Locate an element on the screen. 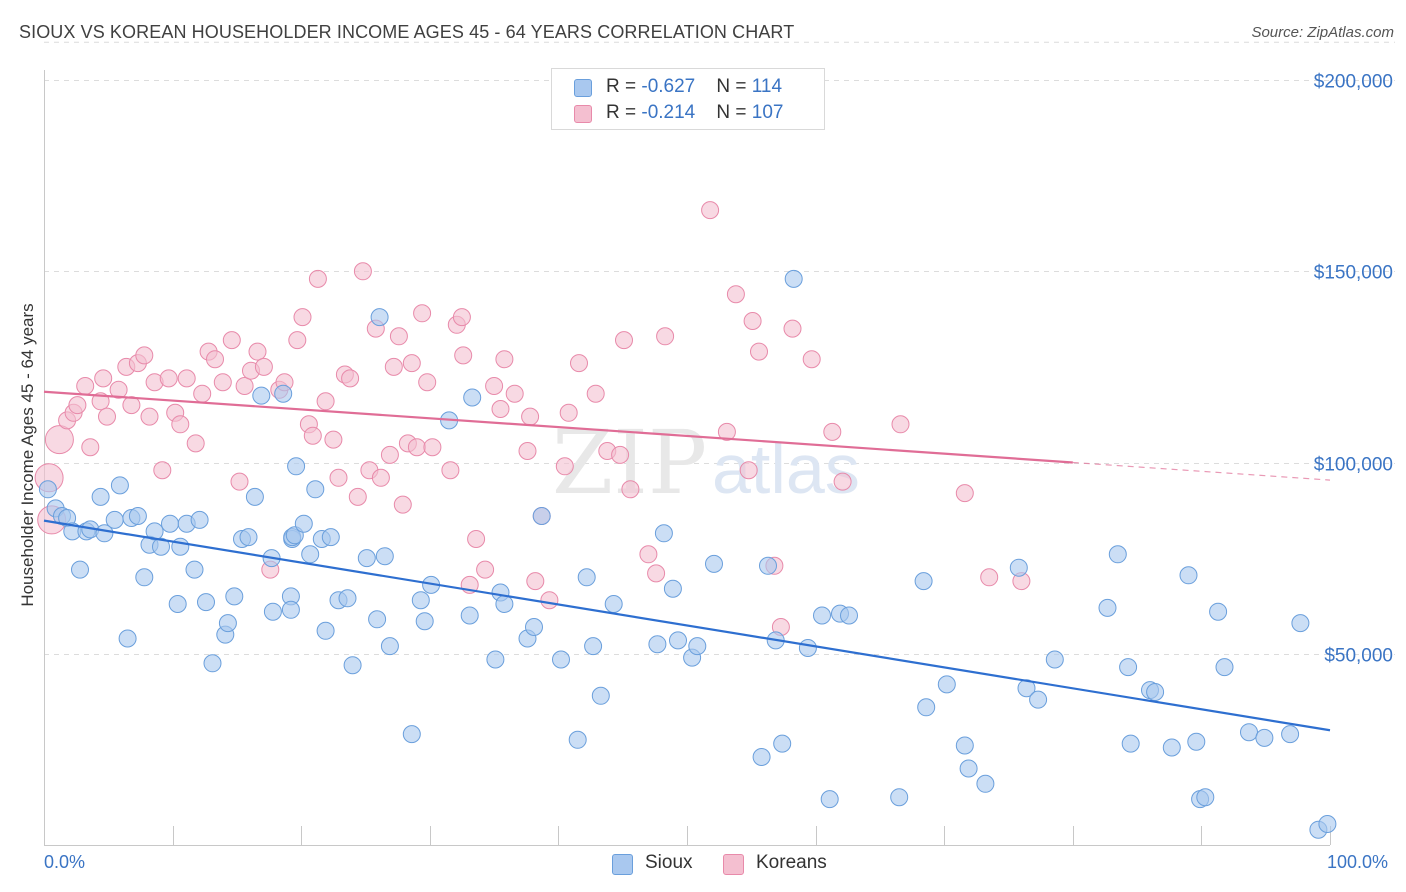 Image resolution: width=1406 pixels, height=892 pixels. n-value: 107 is located at coordinates (767, 112).